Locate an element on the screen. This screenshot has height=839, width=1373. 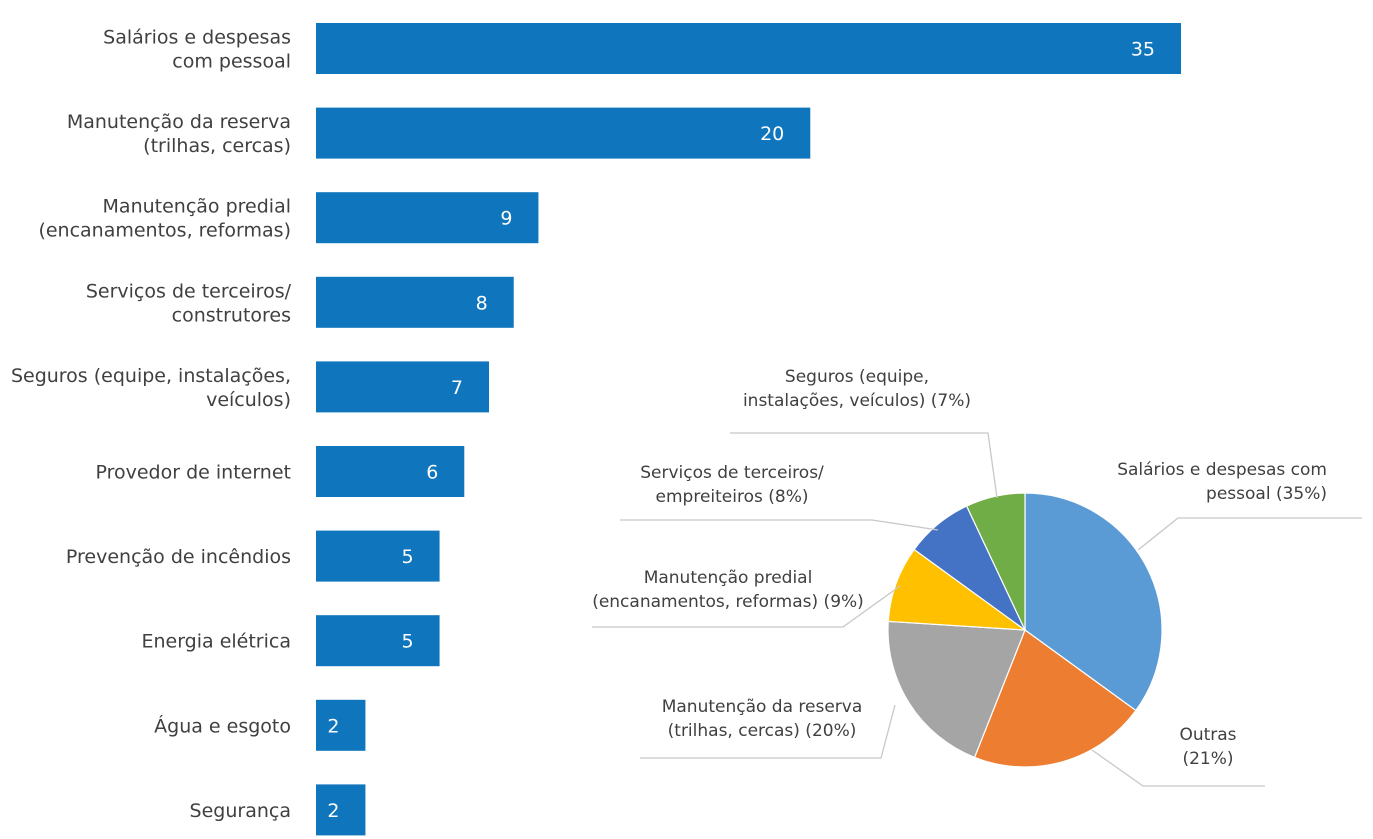
category-label-line: Prevenção de incêndios is located at coordinates (178, 557).